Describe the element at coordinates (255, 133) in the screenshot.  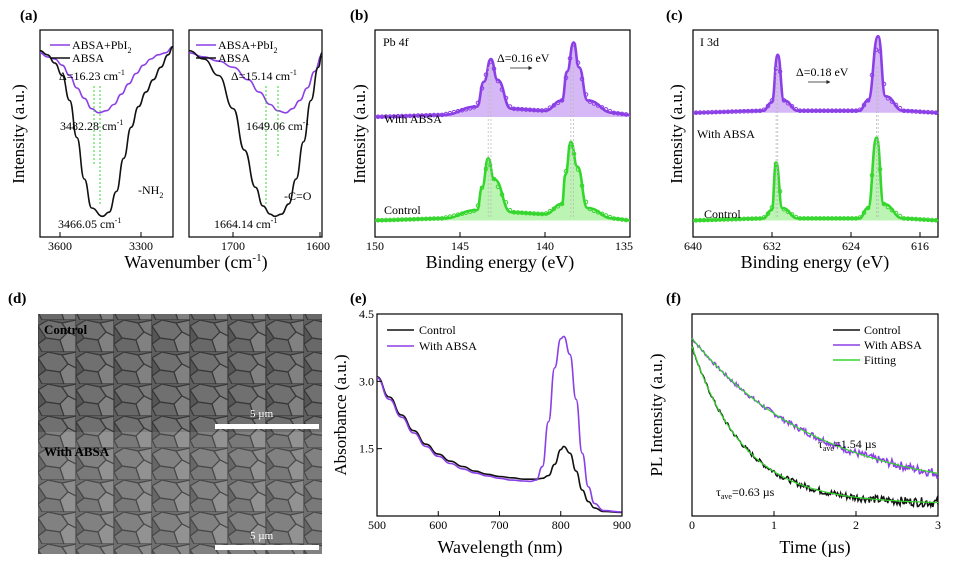
I see `panel-a-right-frame` at that location.